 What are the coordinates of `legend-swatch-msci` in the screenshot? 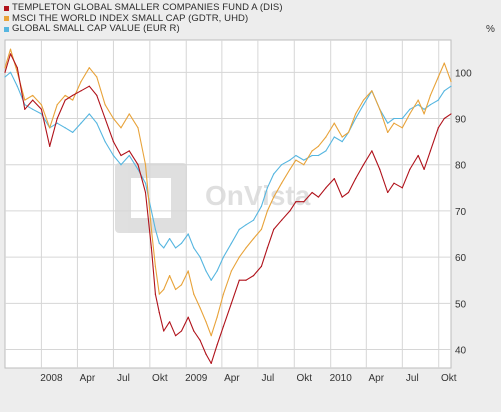 It's located at (6, 19).